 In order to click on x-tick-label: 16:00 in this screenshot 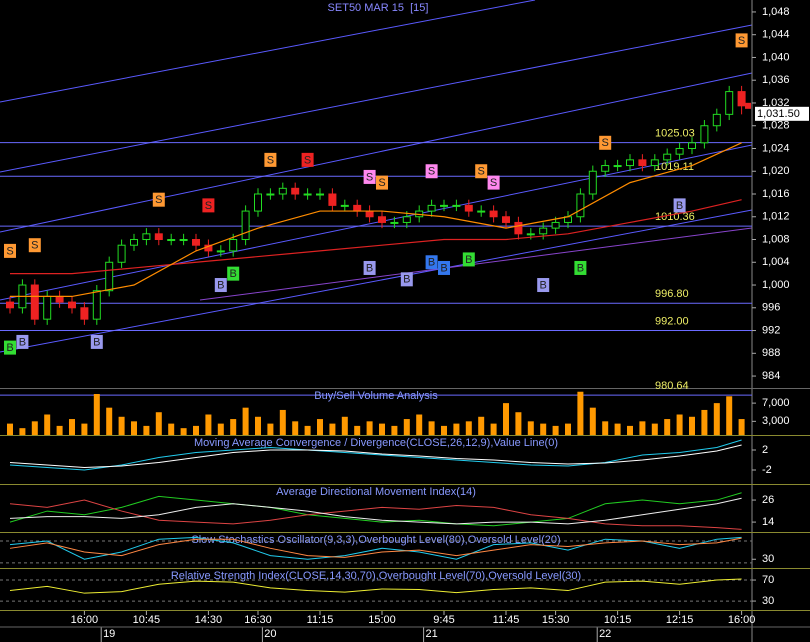, I will do `click(85, 620)`.